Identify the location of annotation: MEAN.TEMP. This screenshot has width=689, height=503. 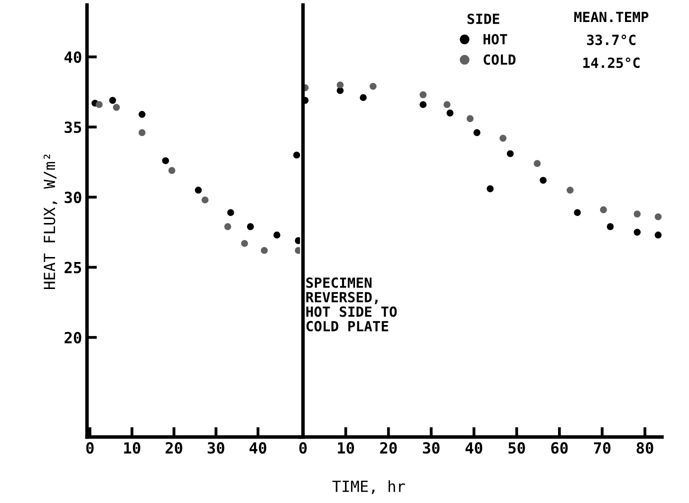
(611, 17).